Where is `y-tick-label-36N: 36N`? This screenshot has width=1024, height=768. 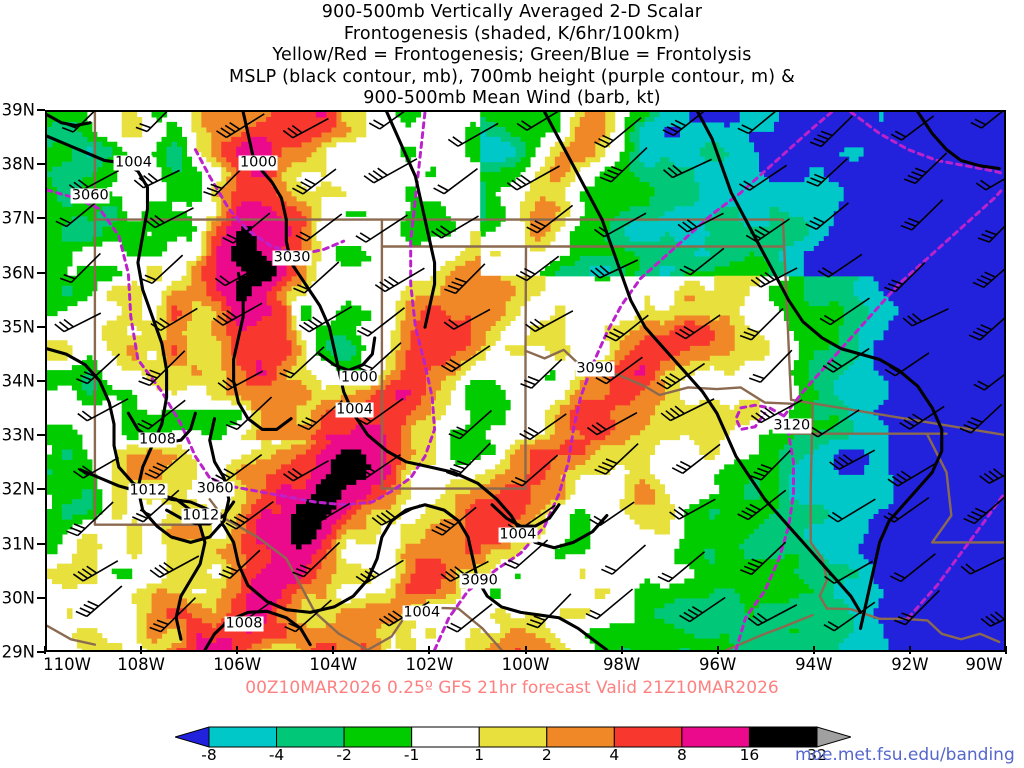
y-tick-label-36N: 36N is located at coordinates (18, 273).